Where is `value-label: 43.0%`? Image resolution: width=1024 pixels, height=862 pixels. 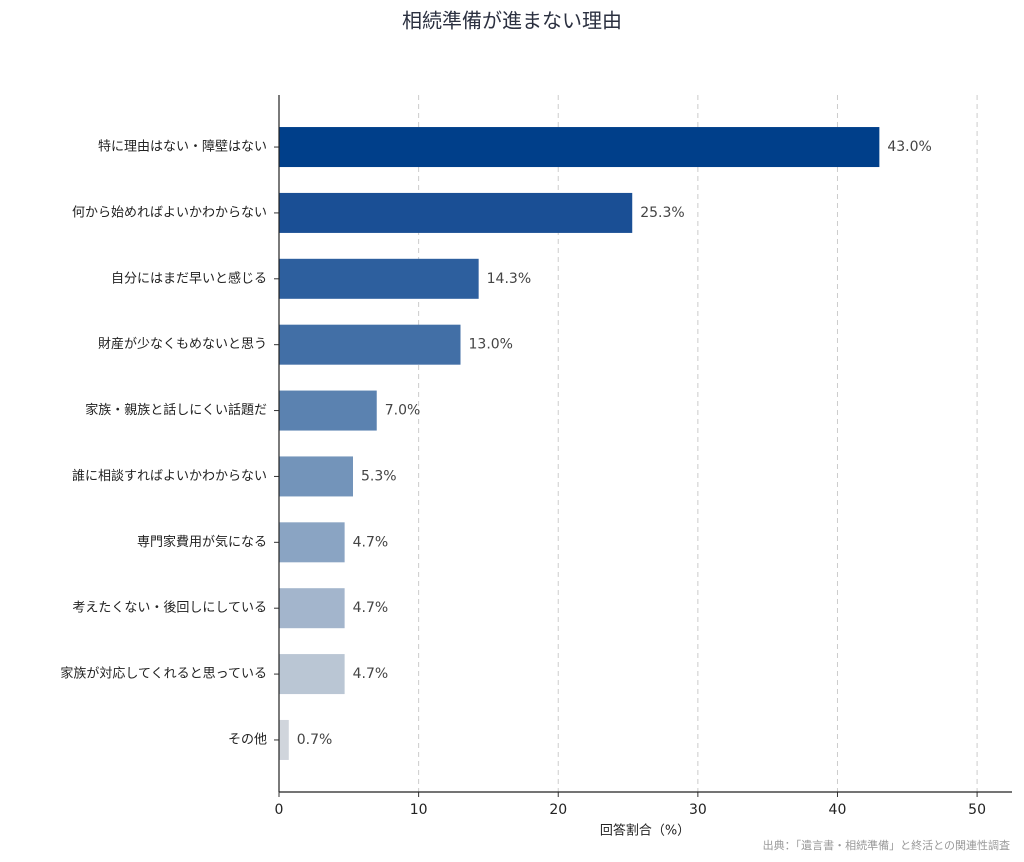 value-label: 43.0% is located at coordinates (909, 147).